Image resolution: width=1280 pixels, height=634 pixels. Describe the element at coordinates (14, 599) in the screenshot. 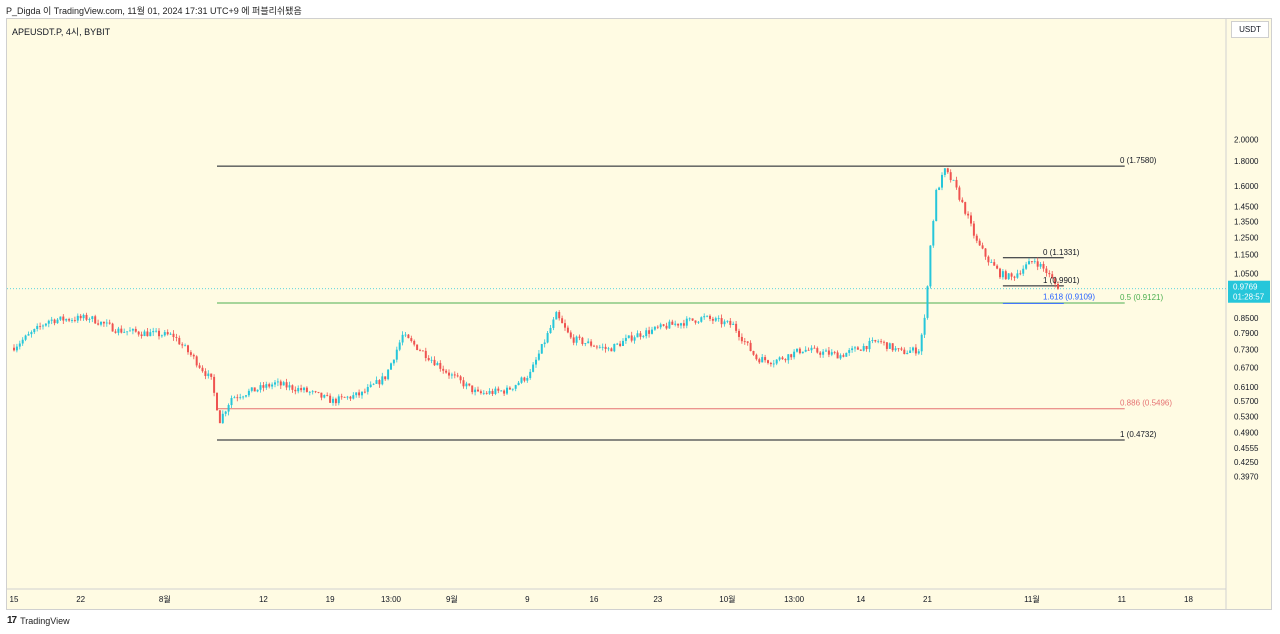

I see `x-tick-label: 15` at that location.